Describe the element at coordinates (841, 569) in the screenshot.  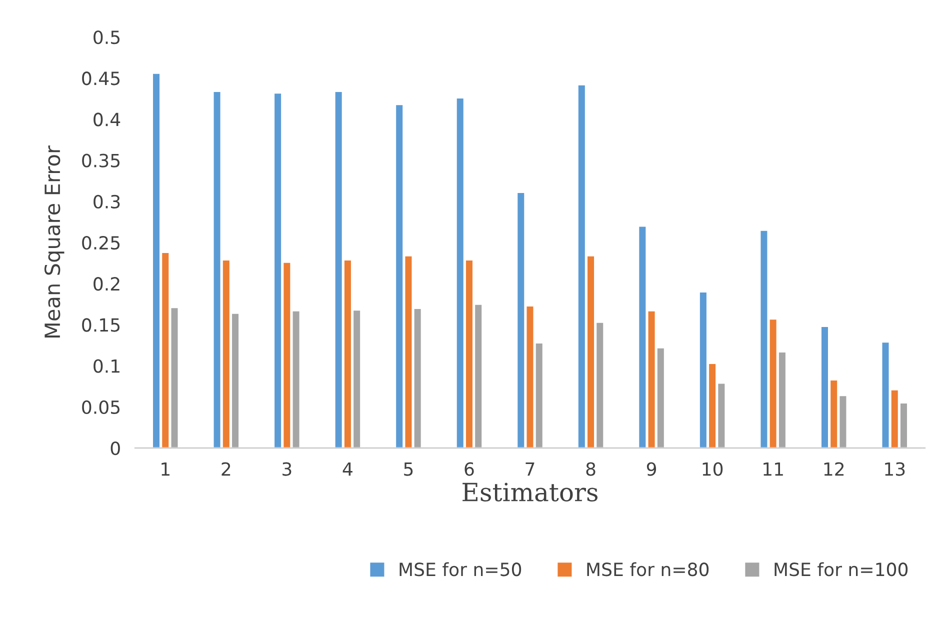
I see `legend-label: MSE for n=100` at that location.